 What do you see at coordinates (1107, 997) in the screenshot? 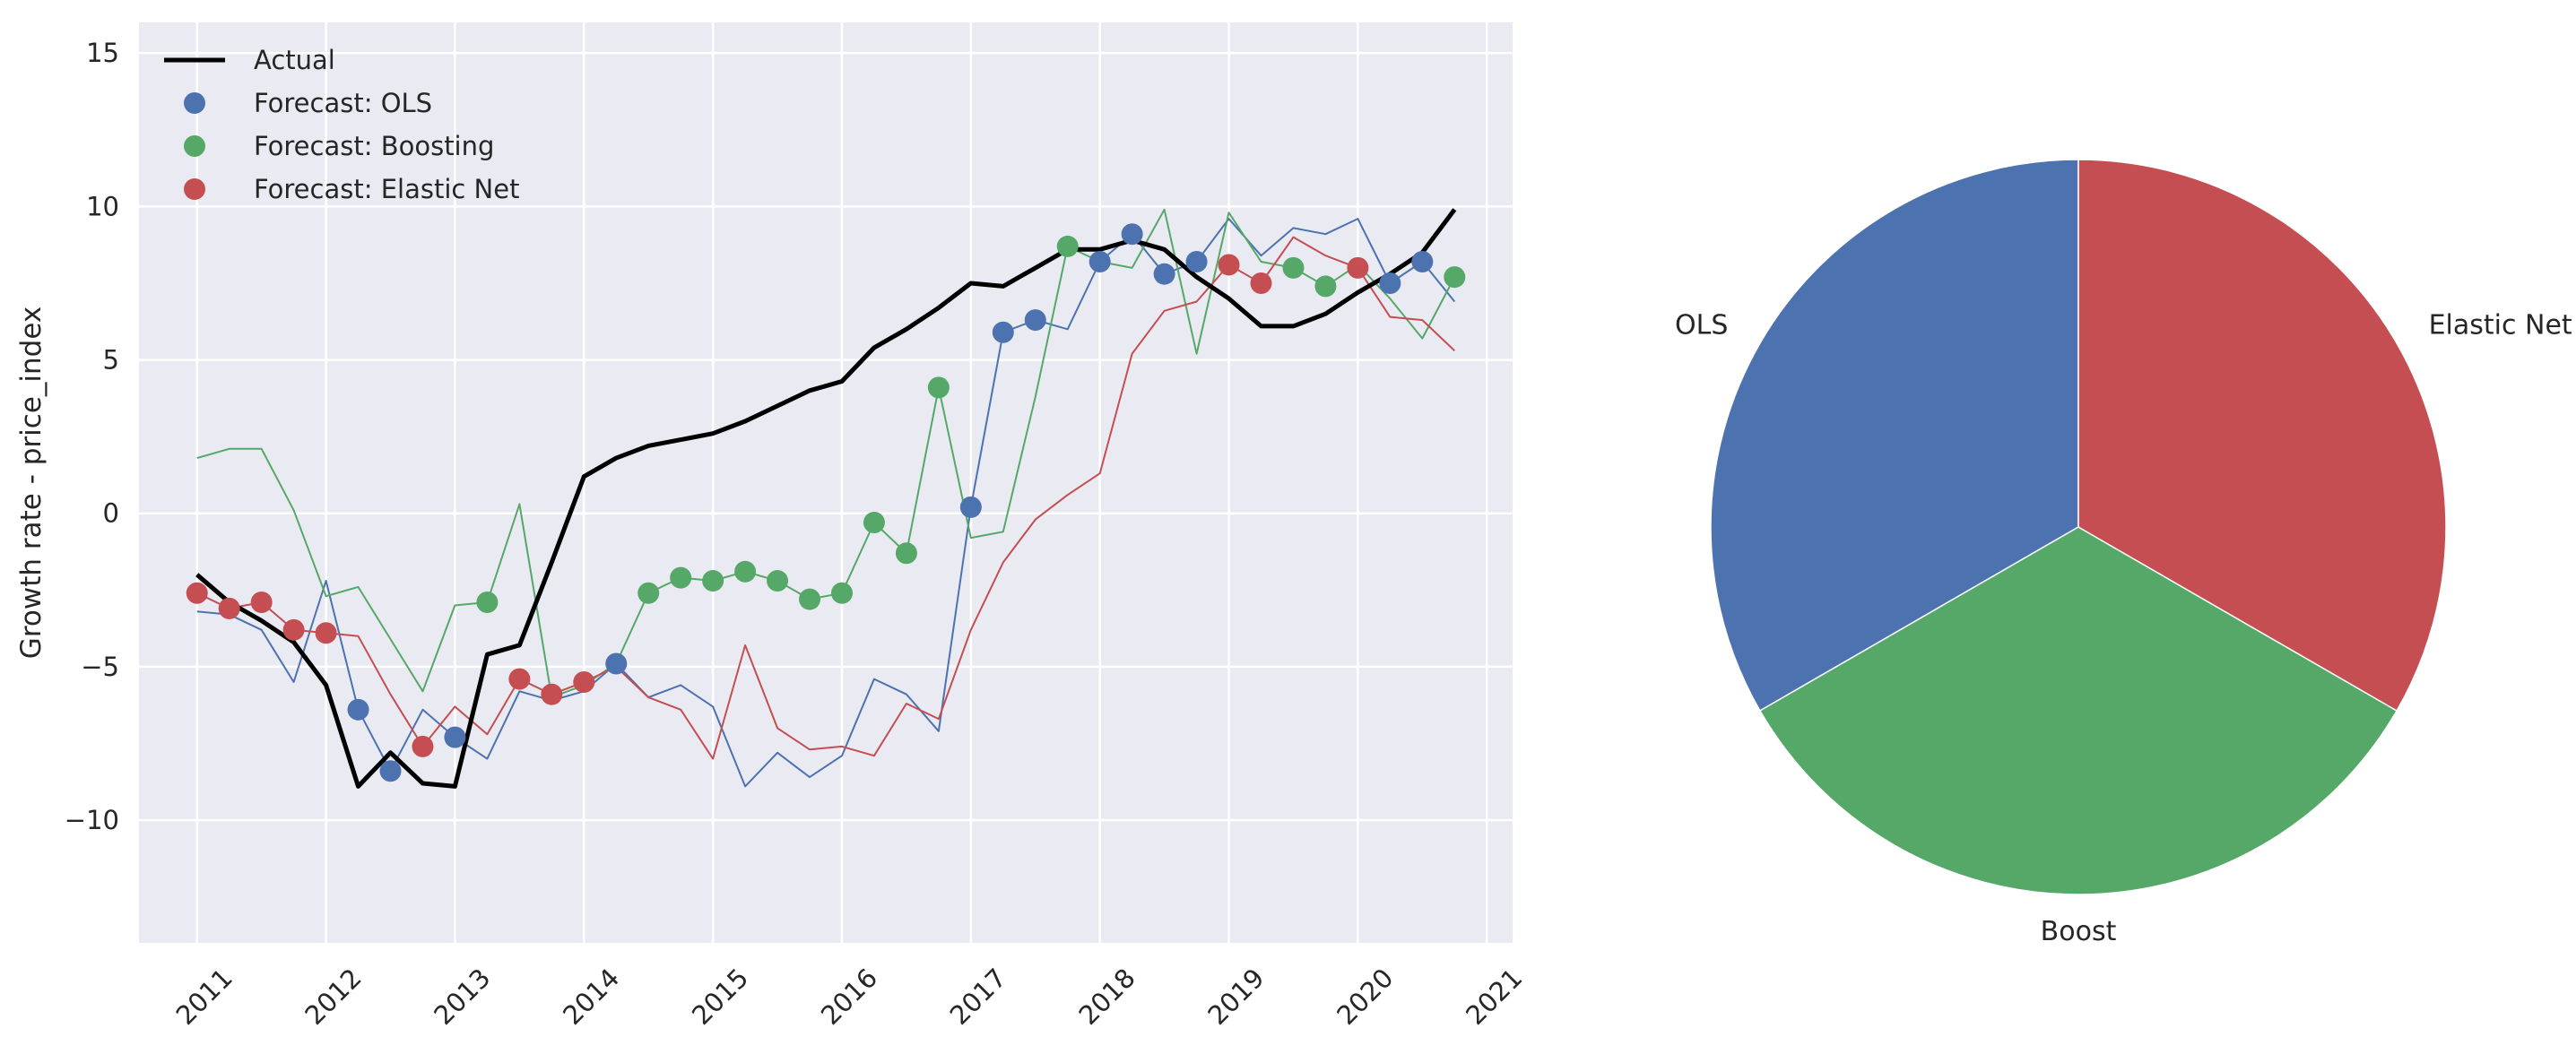
I see `x-tick-label: 2018` at bounding box center [1107, 997].